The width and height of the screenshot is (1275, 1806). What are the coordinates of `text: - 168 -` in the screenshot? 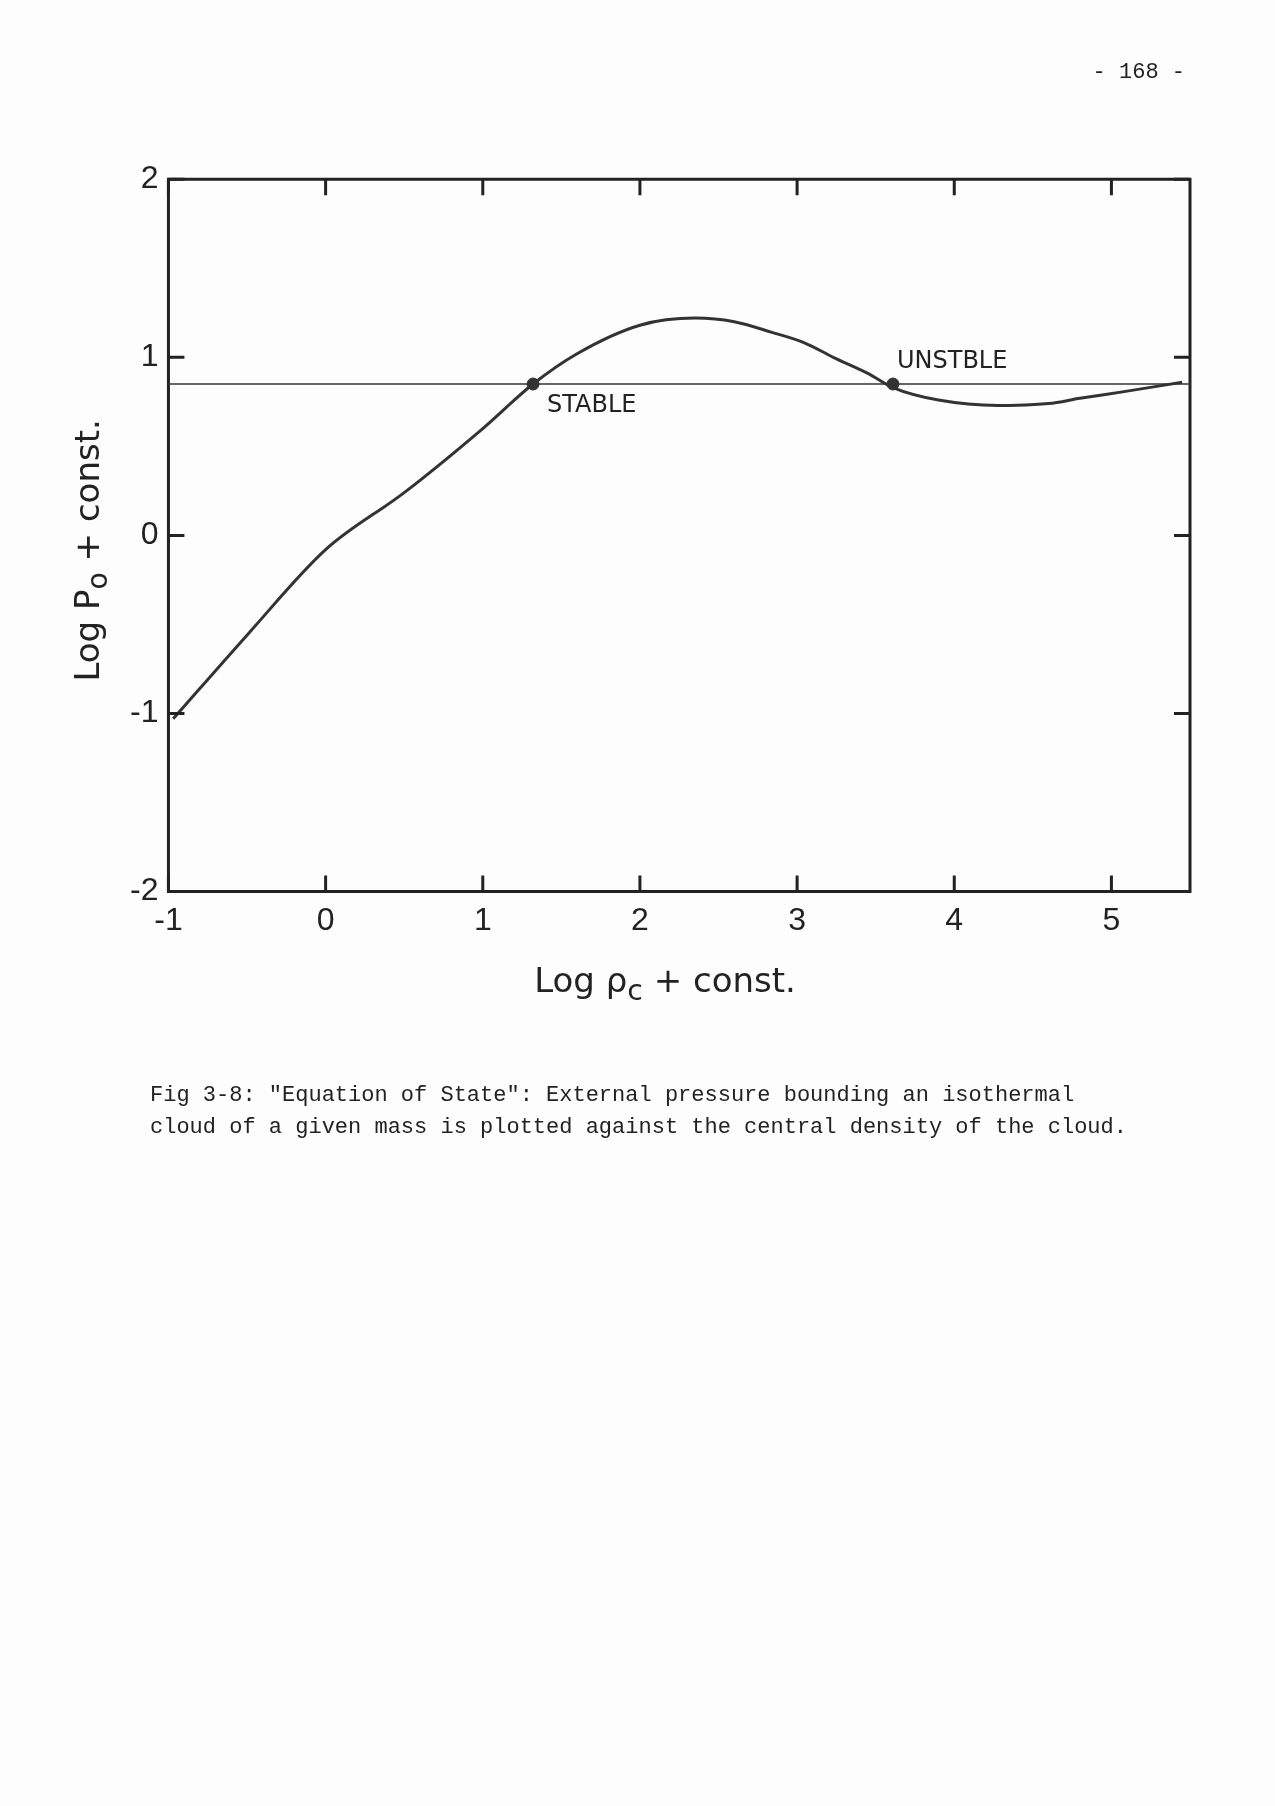 It's located at (1138, 72).